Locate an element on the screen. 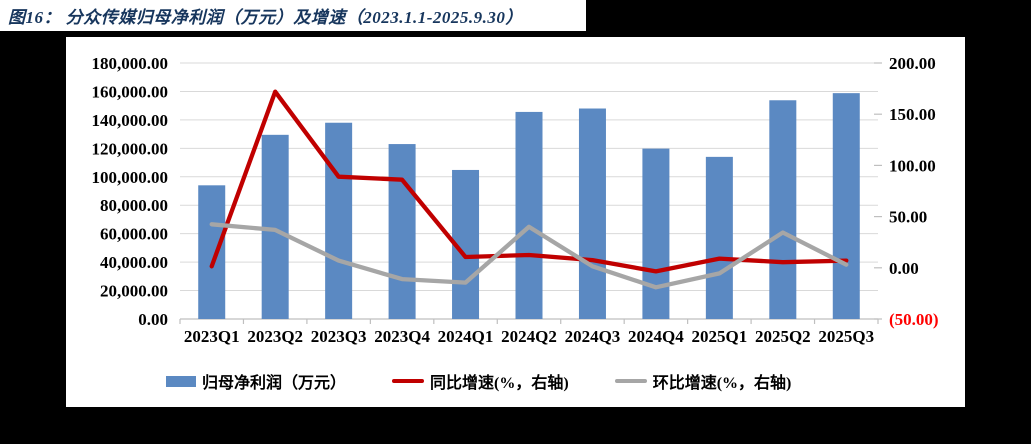 Image resolution: width=1031 pixels, height=444 pixels. x-axis-category-label: 2025Q1 is located at coordinates (719, 336).